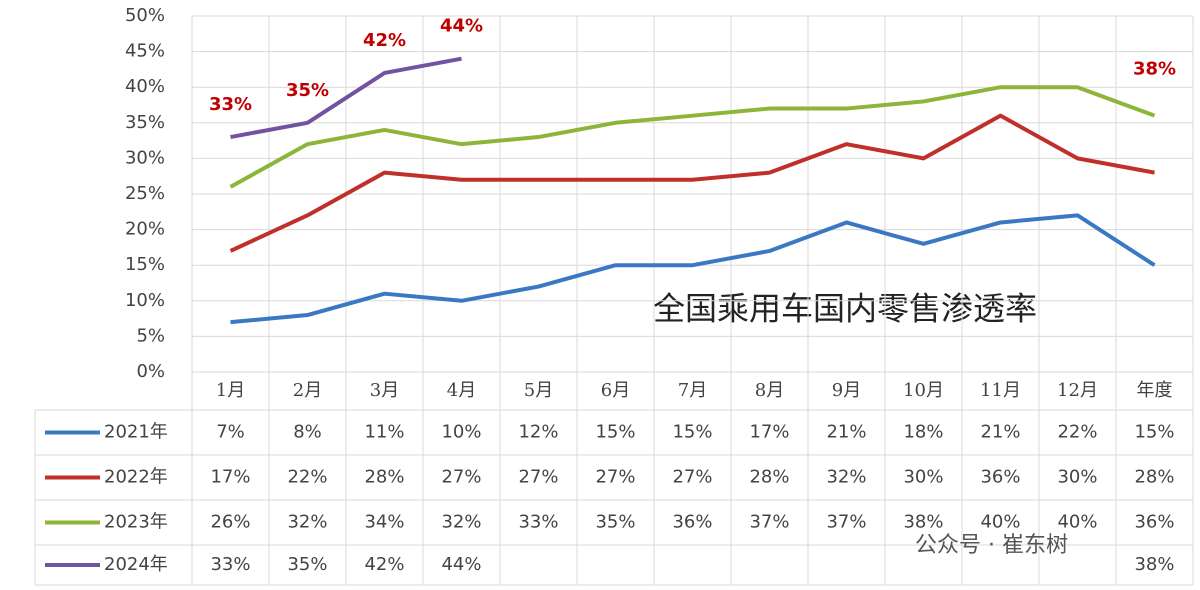  Describe the element at coordinates (136, 432) in the screenshot. I see `legend-label: 2021年` at that location.